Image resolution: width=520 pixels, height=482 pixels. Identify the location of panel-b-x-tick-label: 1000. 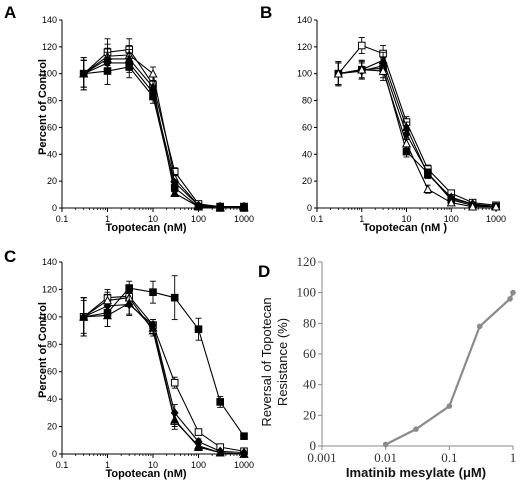
(496, 219).